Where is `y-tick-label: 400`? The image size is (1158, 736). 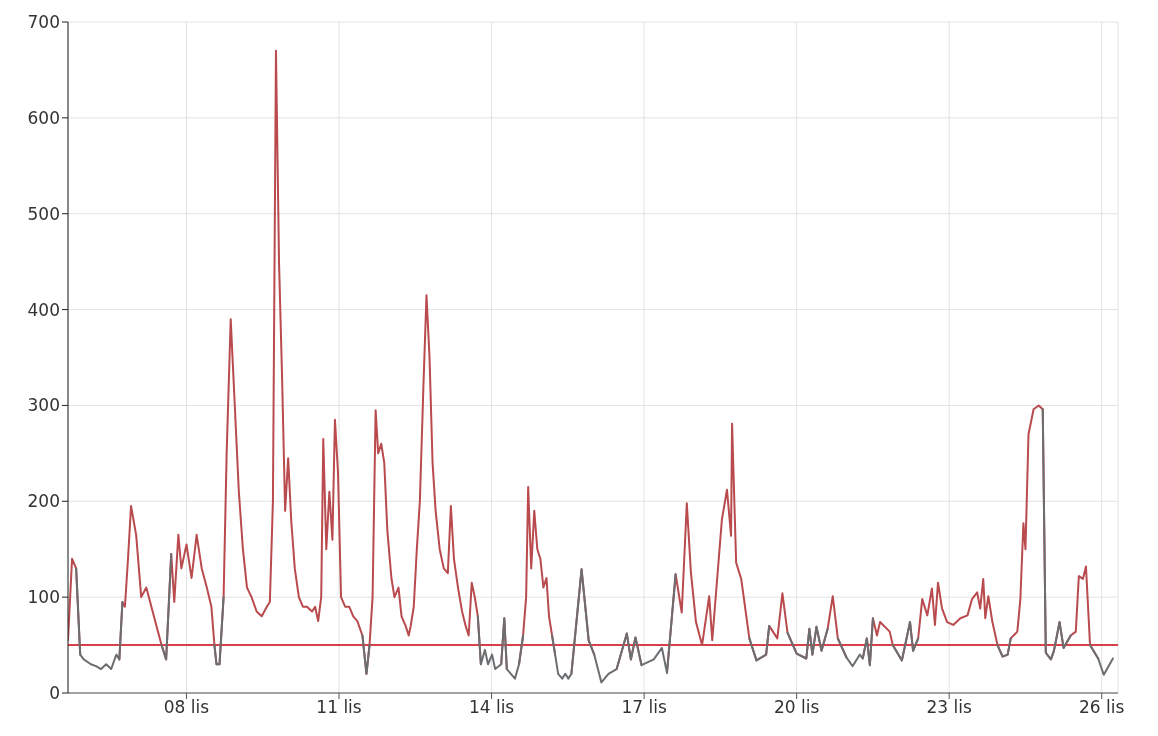 y-tick-label: 400 is located at coordinates (43, 309).